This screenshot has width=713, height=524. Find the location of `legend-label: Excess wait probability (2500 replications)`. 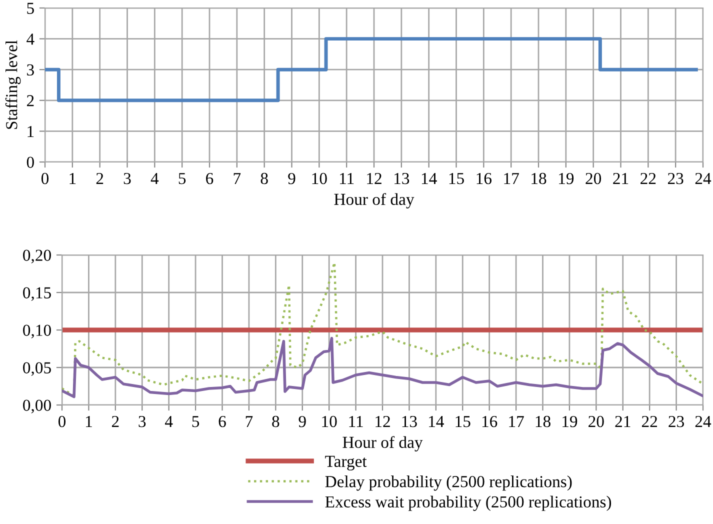

legend-label: Excess wait probability (2500 replications) is located at coordinates (468, 503).